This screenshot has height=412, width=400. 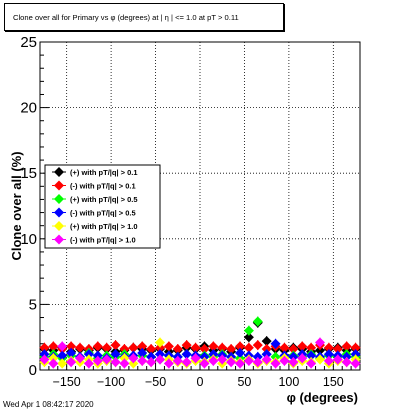 What do you see at coordinates (103, 213) in the screenshot?
I see `legend-entry-label: (-) with pT/|q| > 0.5` at bounding box center [103, 213].